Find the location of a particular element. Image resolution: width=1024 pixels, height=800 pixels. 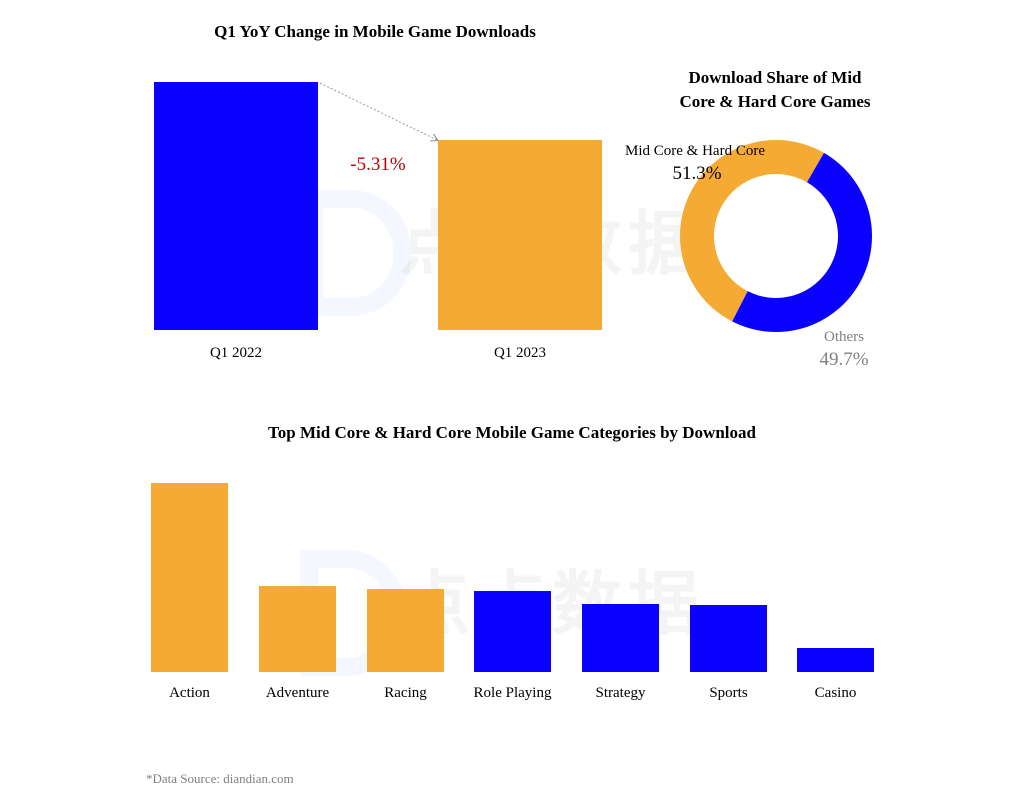

donut-slice-others is located at coordinates (802, 242).